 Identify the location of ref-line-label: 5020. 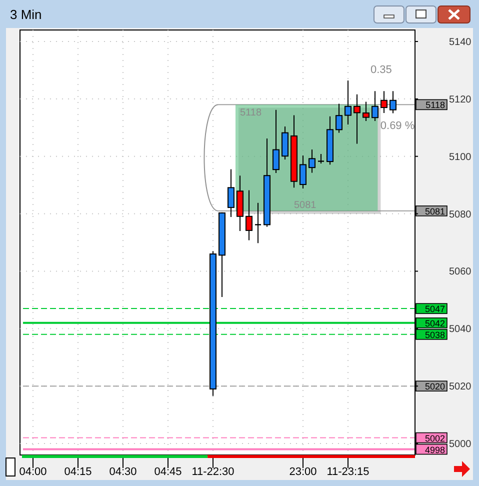
(434, 387).